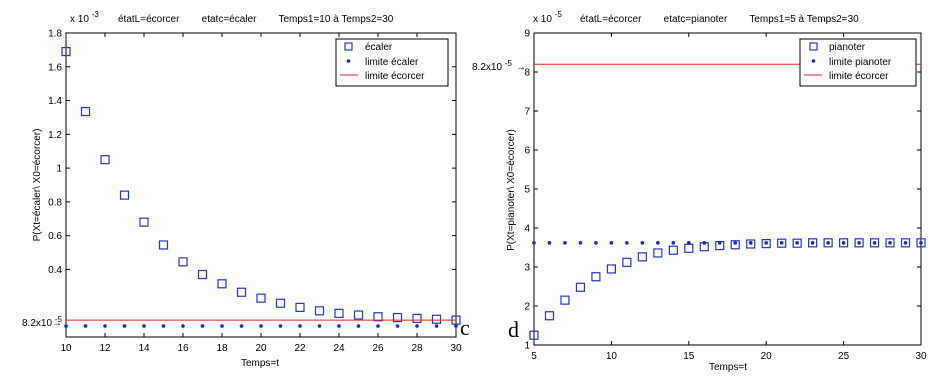 Image resolution: width=928 pixels, height=379 pixels. What do you see at coordinates (339, 348) in the screenshot?
I see `x-tick-label-c: 24` at bounding box center [339, 348].